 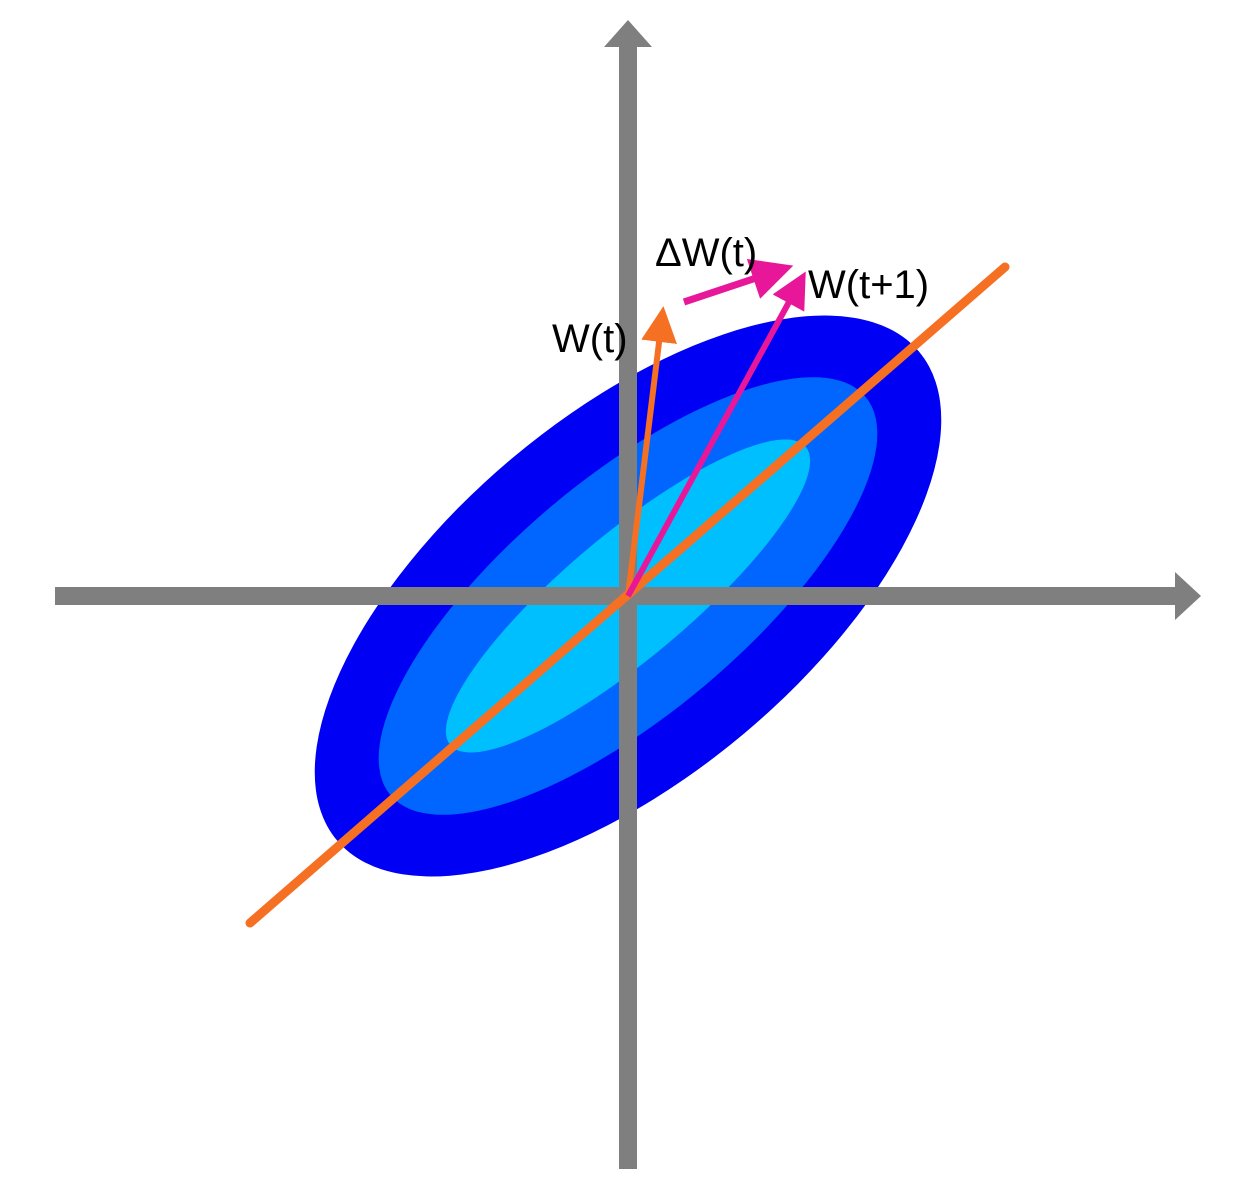 What do you see at coordinates (706, 253) in the screenshot?
I see `label-delta-w-t: ΔW(t)` at bounding box center [706, 253].